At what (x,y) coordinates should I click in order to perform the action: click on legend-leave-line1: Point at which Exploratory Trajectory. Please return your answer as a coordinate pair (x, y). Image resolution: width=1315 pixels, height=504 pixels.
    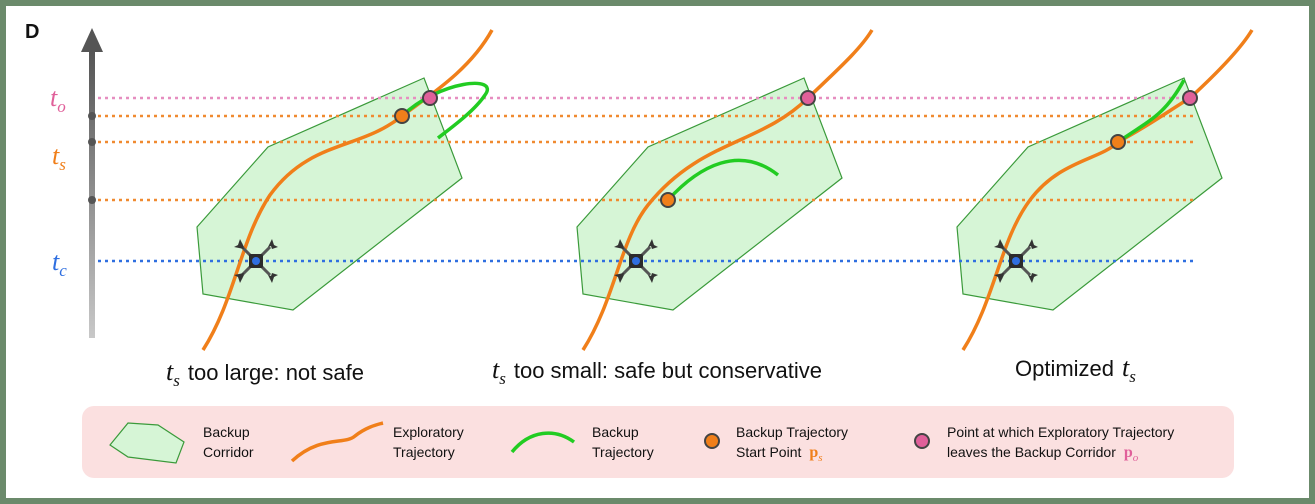
    Looking at the image, I should click on (1060, 432).